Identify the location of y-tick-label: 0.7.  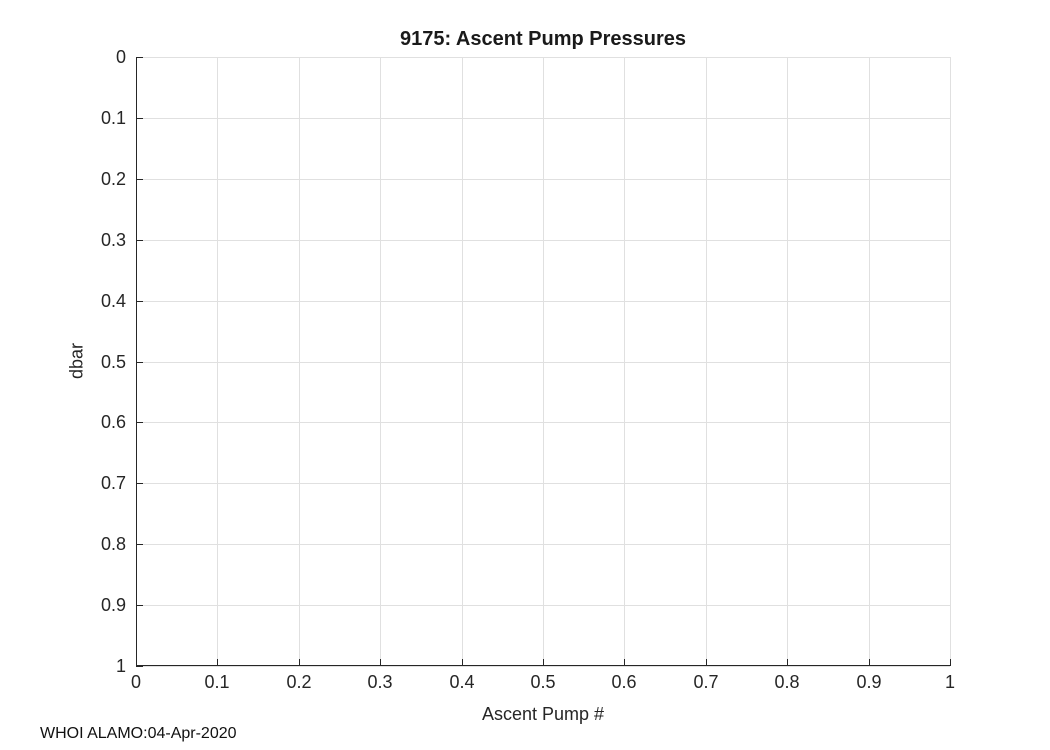
(113, 483).